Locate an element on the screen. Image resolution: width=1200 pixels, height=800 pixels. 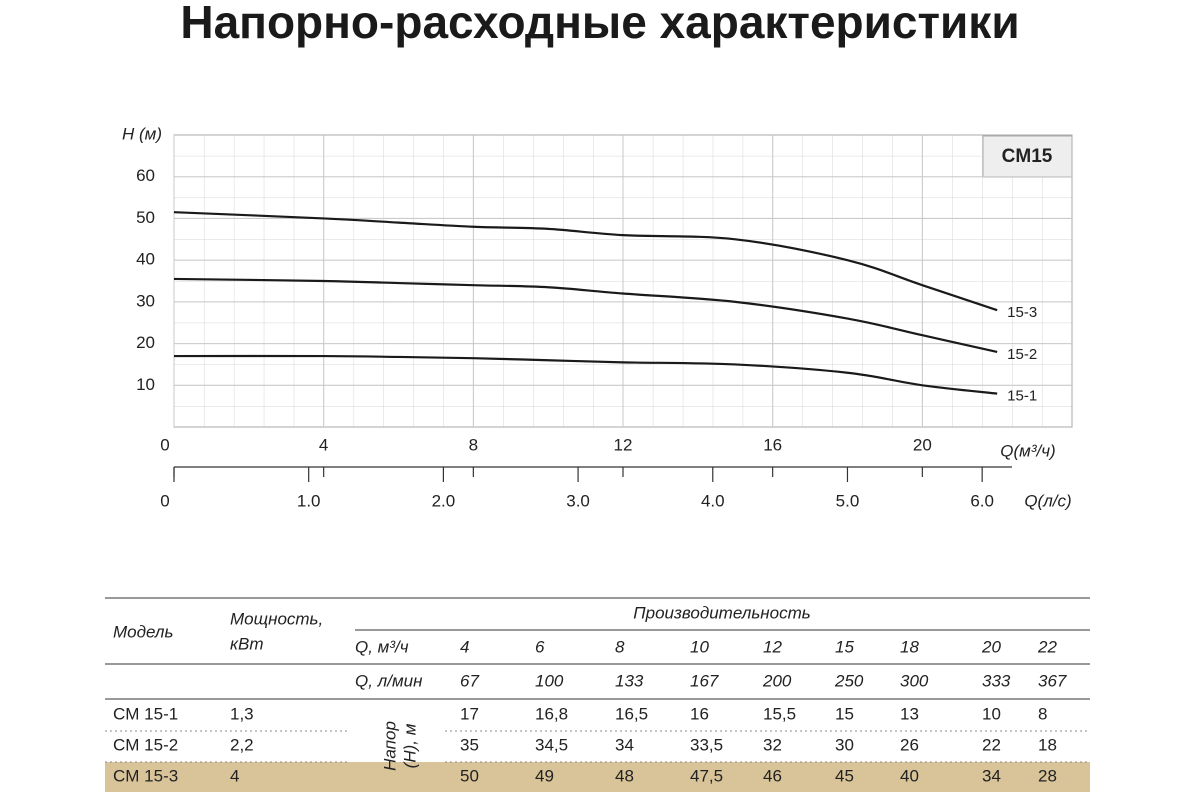
table-cell: 6 is located at coordinates (540, 646).